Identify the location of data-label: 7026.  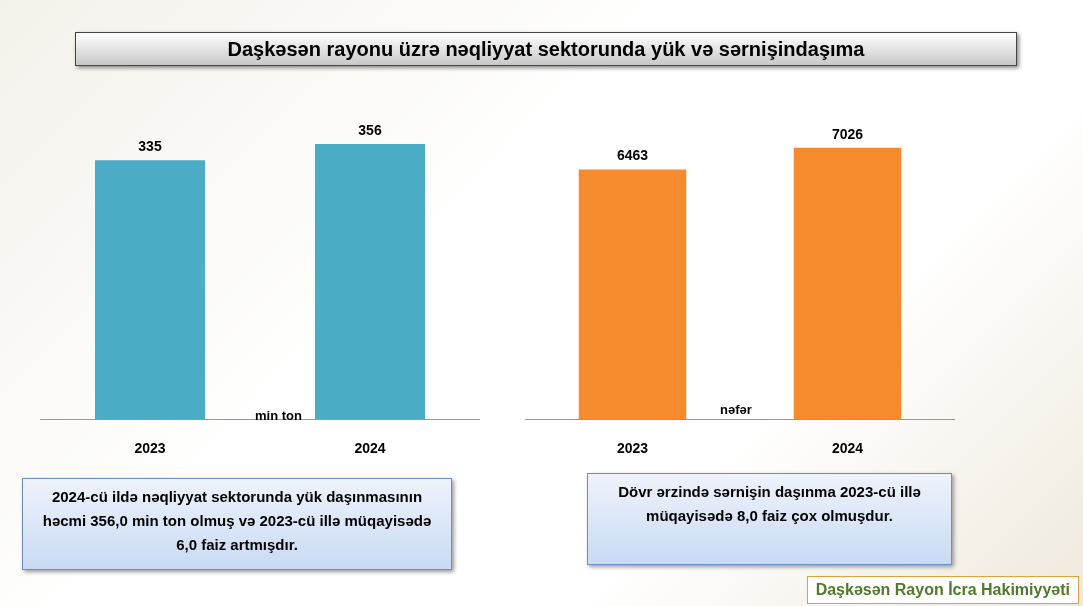
(847, 133).